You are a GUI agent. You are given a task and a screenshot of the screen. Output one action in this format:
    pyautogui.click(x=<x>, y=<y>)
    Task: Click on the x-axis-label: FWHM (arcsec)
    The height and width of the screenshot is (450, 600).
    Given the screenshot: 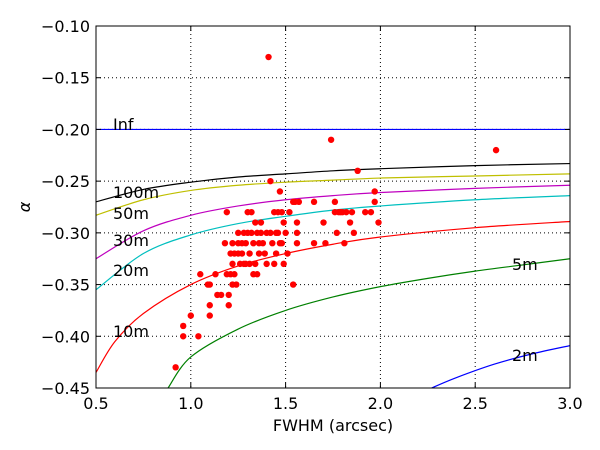 What is the action you would take?
    pyautogui.click(x=333, y=425)
    